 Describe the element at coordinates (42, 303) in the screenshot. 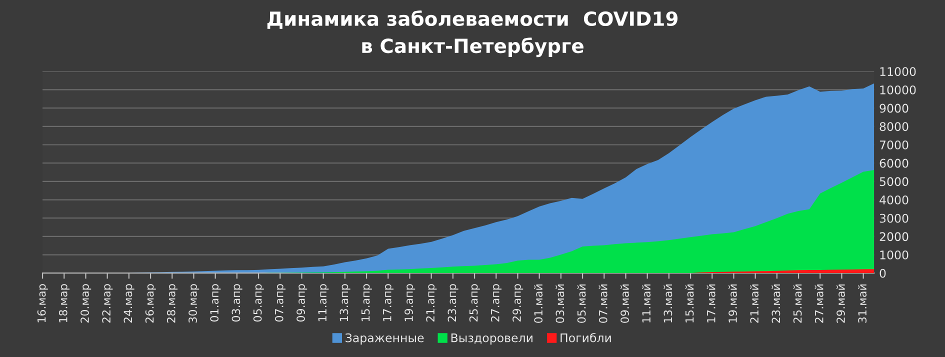

I see `x-tick-label: 16.мар` at that location.